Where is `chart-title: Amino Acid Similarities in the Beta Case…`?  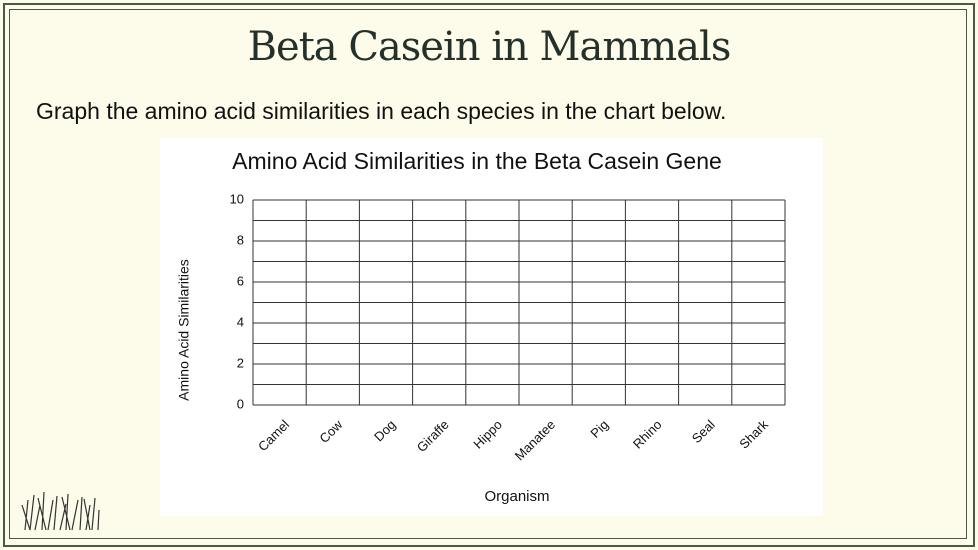 chart-title: Amino Acid Similarities in the Beta Case… is located at coordinates (477, 161).